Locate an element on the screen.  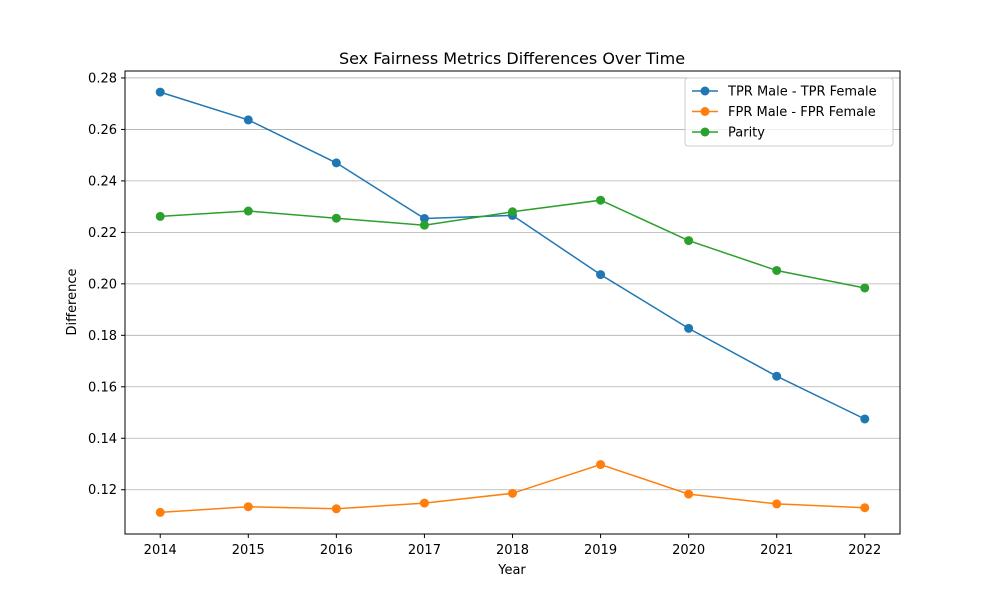
x-axis: 2014 2015 2016 2017 2018 2019 2020 2021 2022 is located at coordinates (512, 546).